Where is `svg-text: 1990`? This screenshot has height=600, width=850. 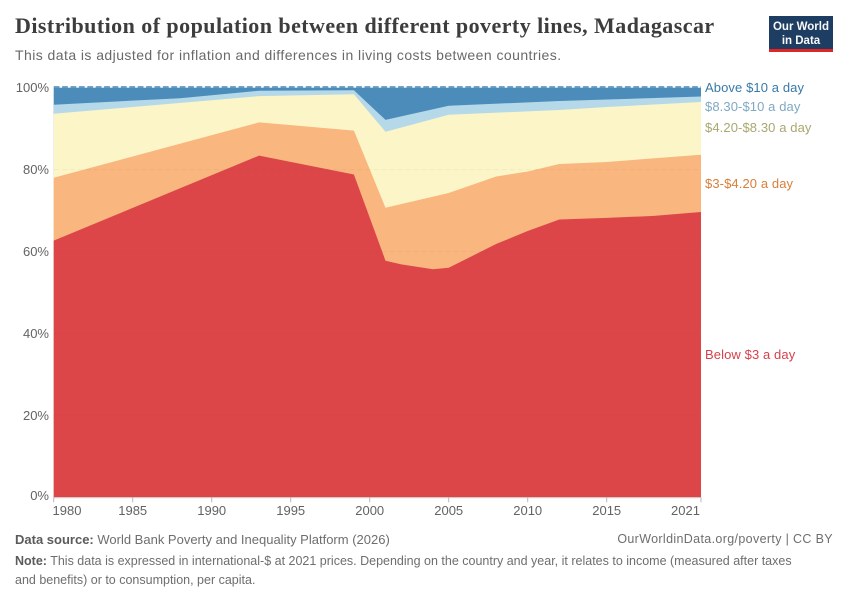 svg-text: 1990 is located at coordinates (211, 510).